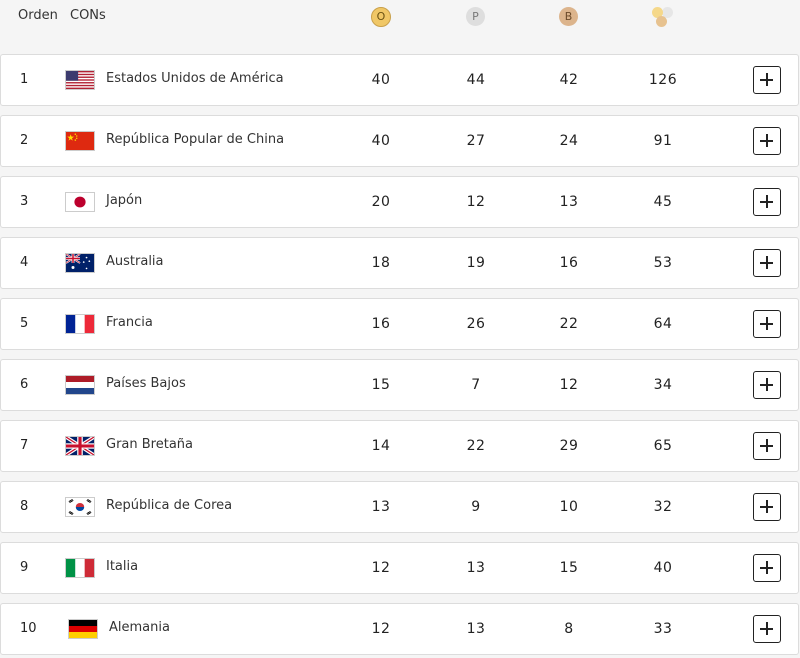 This screenshot has height=658, width=800. I want to click on rank-cell: 8, so click(24, 506).